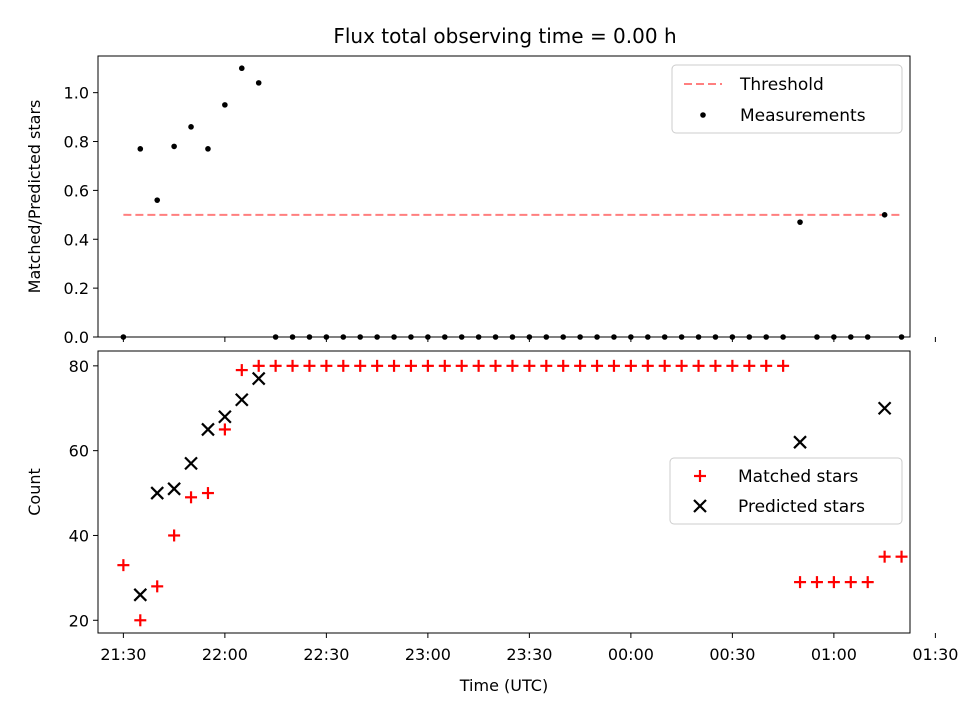 The height and width of the screenshot is (720, 960). What do you see at coordinates (76, 142) in the screenshot?
I see `top-y-tick-label: 0.8` at bounding box center [76, 142].